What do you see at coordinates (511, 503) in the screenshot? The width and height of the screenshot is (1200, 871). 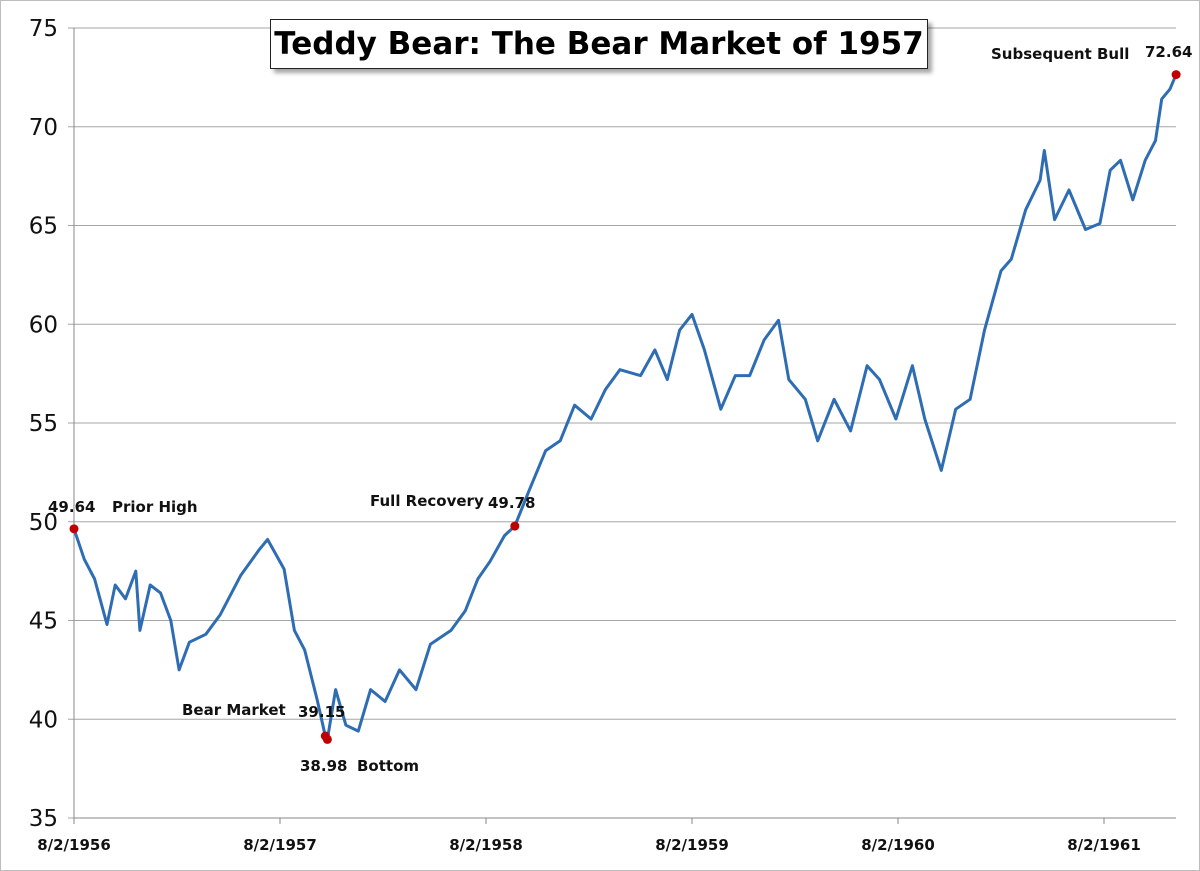 I see `annotation-full-recovery-value: 49.78` at bounding box center [511, 503].